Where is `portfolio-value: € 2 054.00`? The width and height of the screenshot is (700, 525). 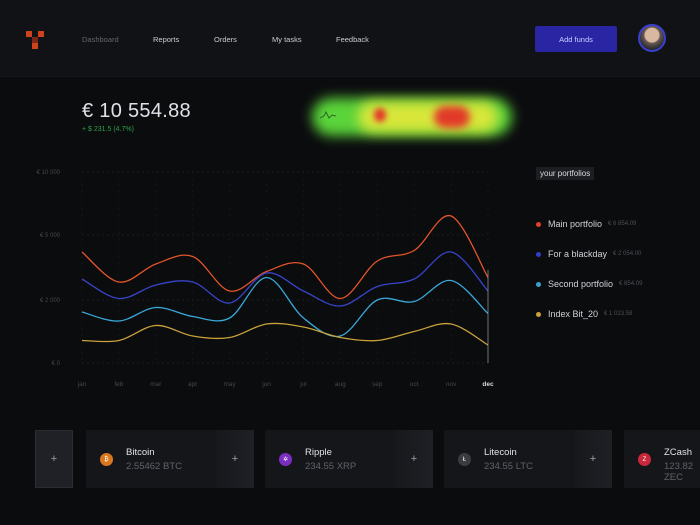
portfolio-value: € 2 054.00 is located at coordinates (627, 254).